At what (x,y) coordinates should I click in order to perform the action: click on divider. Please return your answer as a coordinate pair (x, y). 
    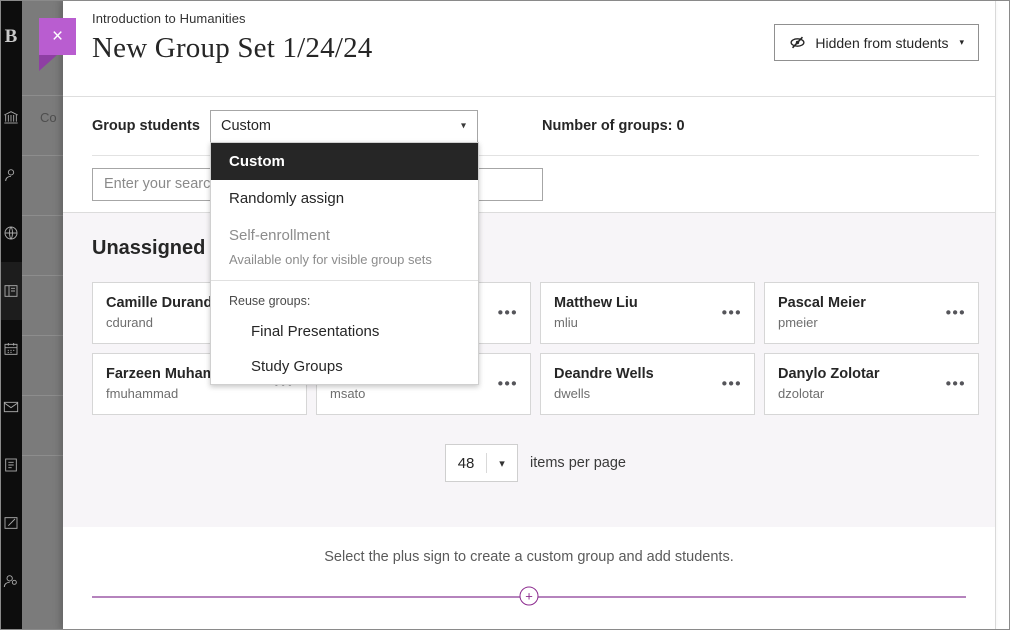
    Looking at the image, I should click on (487, 463).